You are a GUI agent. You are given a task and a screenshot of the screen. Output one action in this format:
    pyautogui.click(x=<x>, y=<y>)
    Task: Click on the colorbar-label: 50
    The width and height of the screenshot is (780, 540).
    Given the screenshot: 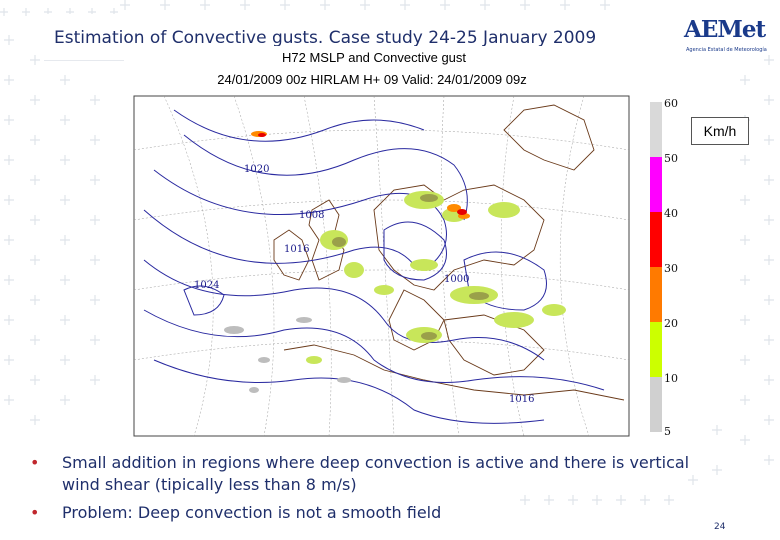 What is the action you would take?
    pyautogui.click(x=671, y=158)
    